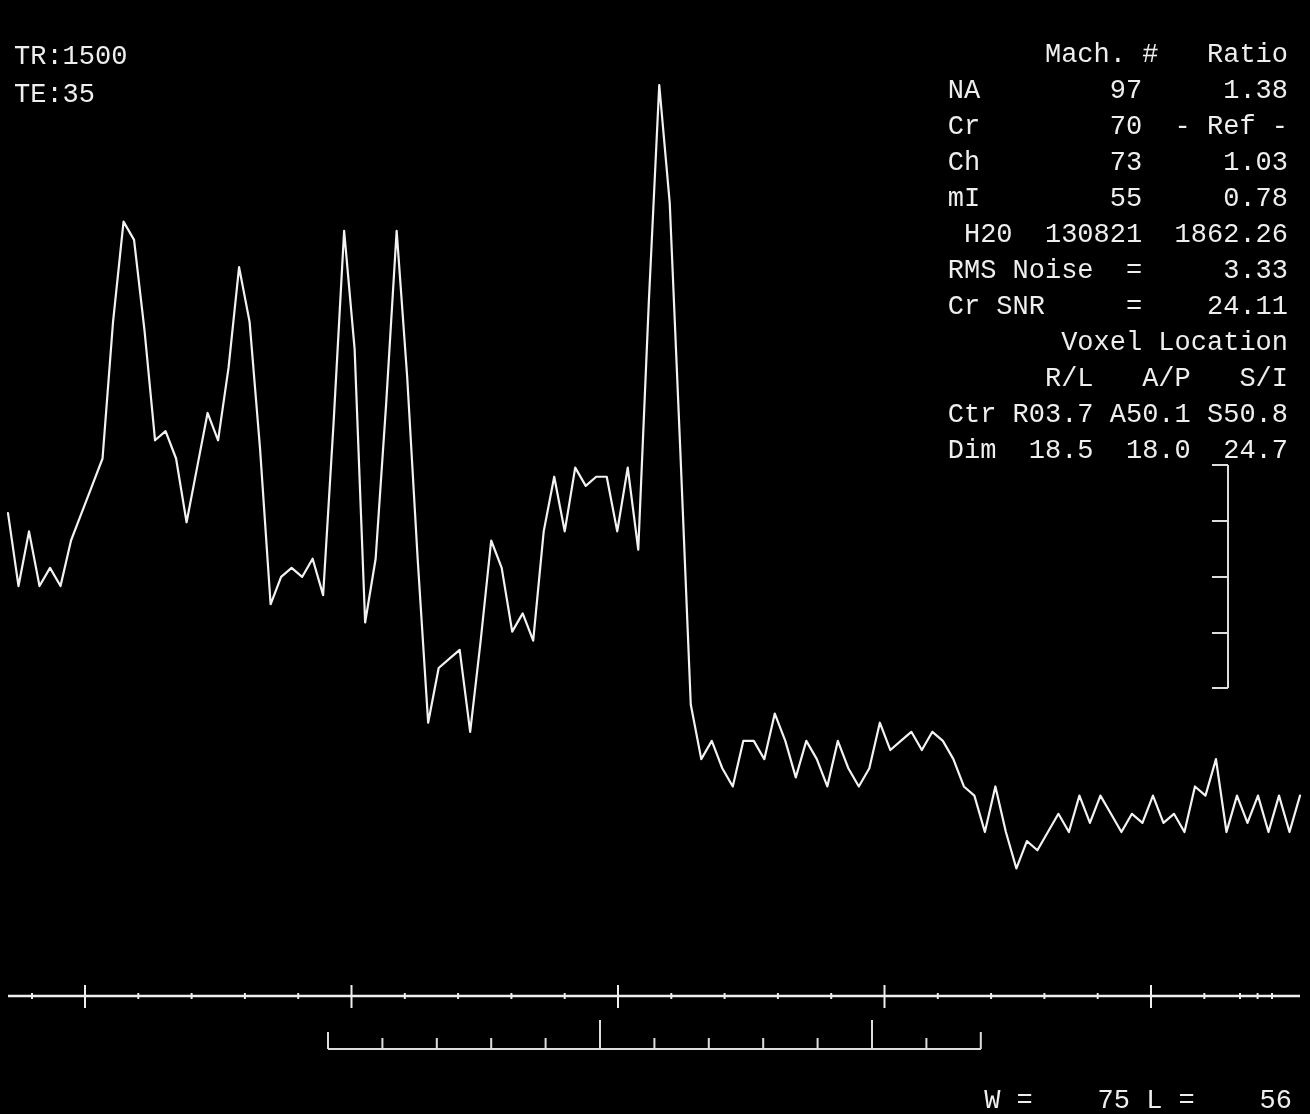  What do you see at coordinates (1117, 199) in the screenshot?
I see `annotation: mI 55 0.78` at bounding box center [1117, 199].